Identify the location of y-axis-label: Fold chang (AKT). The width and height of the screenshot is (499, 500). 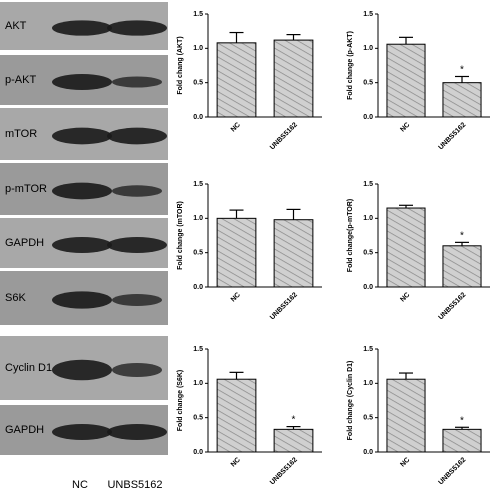
(180, 65).